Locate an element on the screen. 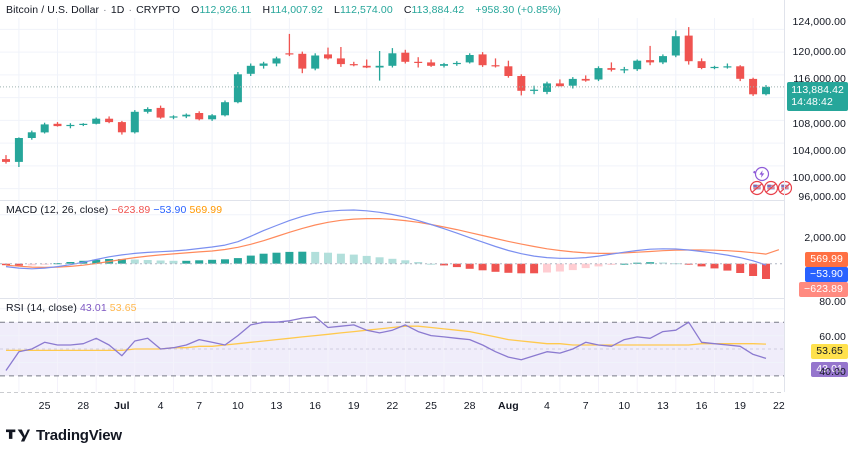 This screenshot has height=451, width=850. tradingview-brand-text: TradingView is located at coordinates (79, 435).